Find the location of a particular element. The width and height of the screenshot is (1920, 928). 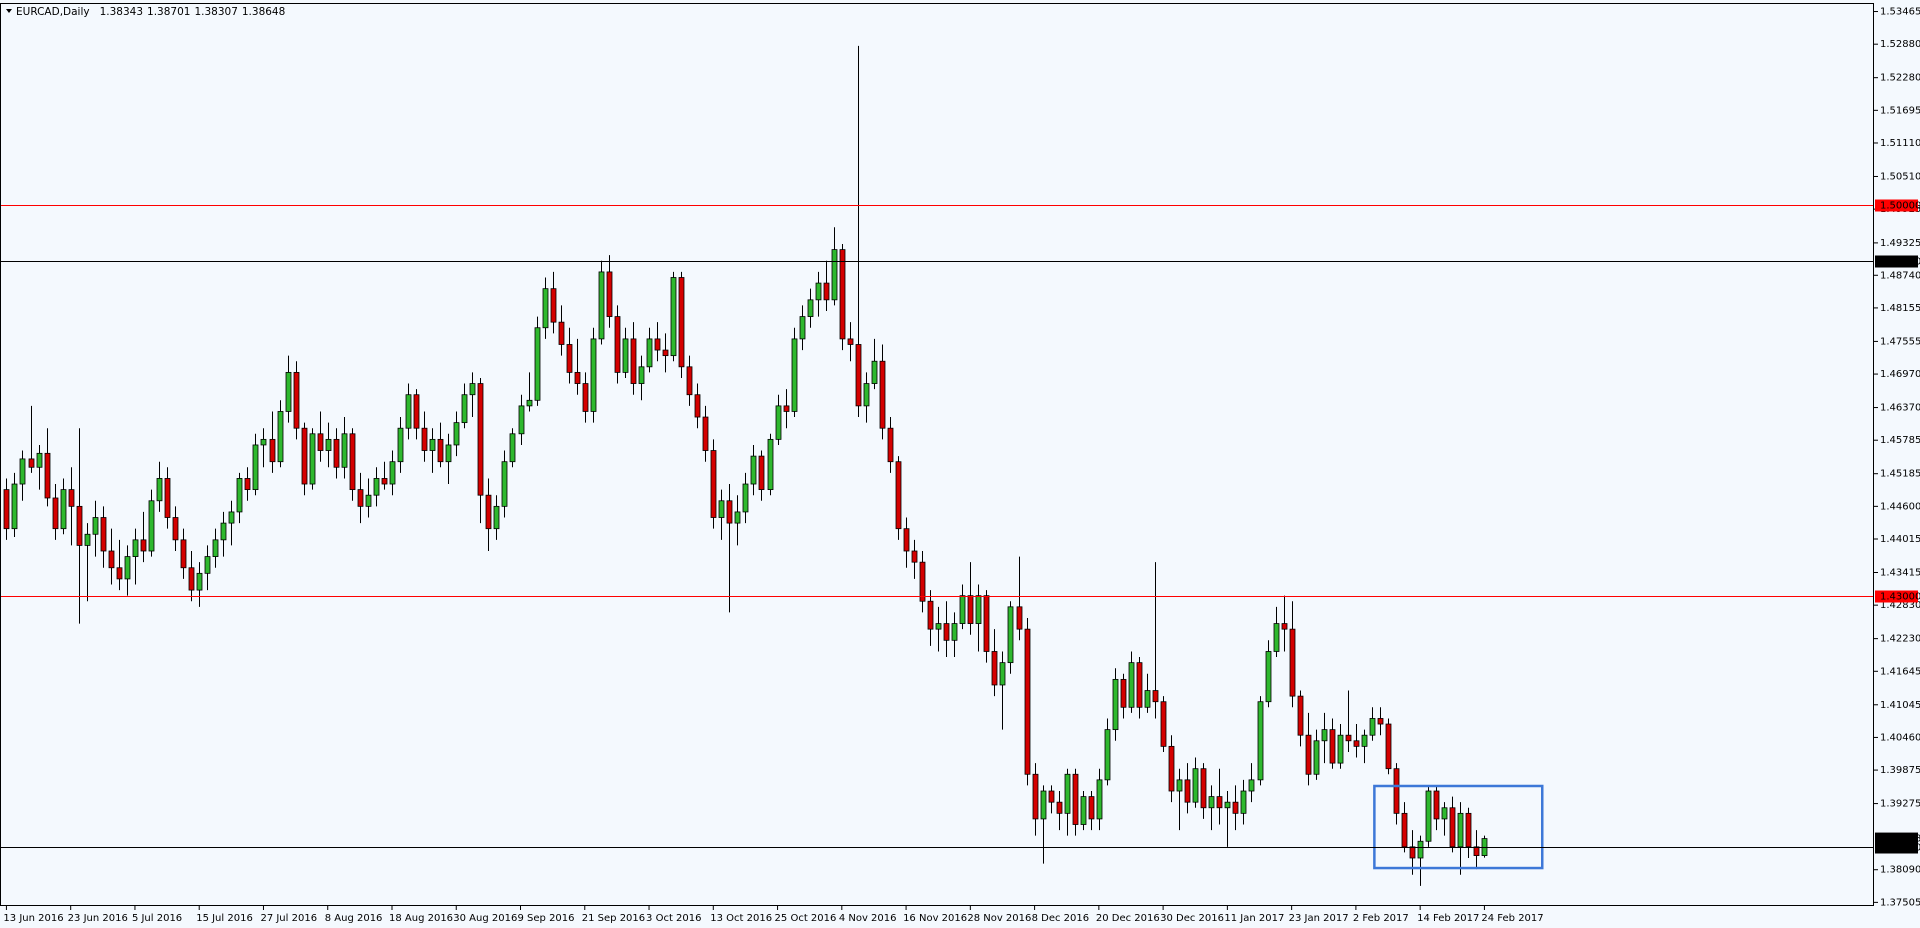

y-tick-label: 1.38090 is located at coordinates (1900, 870).